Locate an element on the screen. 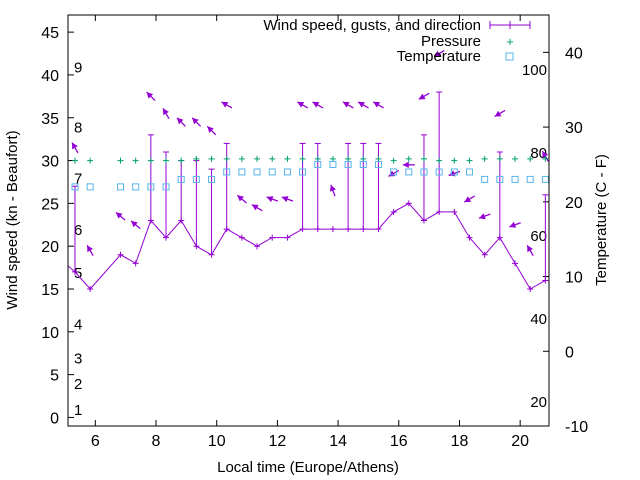  legend-label-wind: Wind speed, gusts, and direction is located at coordinates (372, 25).